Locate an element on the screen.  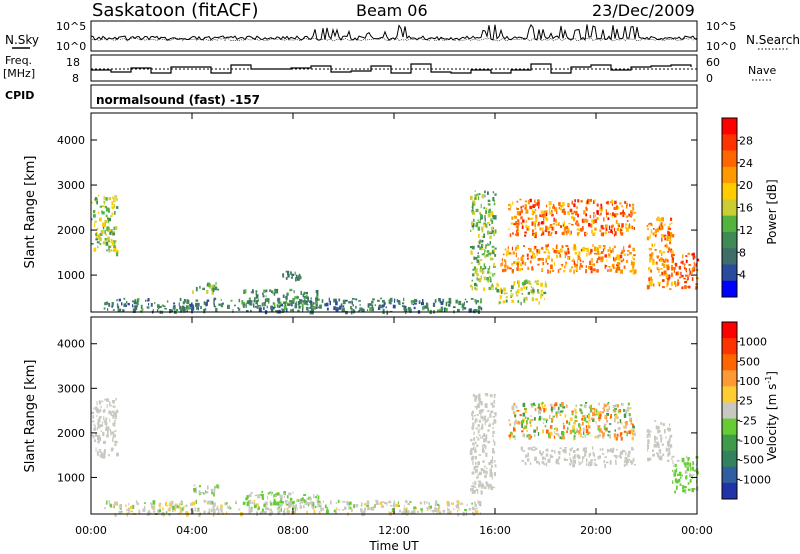
colorbar-segment is located at coordinates (729, 378).